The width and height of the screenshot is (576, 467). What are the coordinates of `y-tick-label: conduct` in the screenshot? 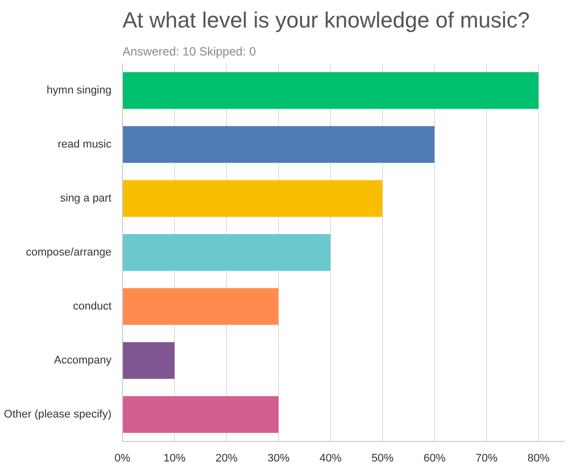 It's located at (92, 306).